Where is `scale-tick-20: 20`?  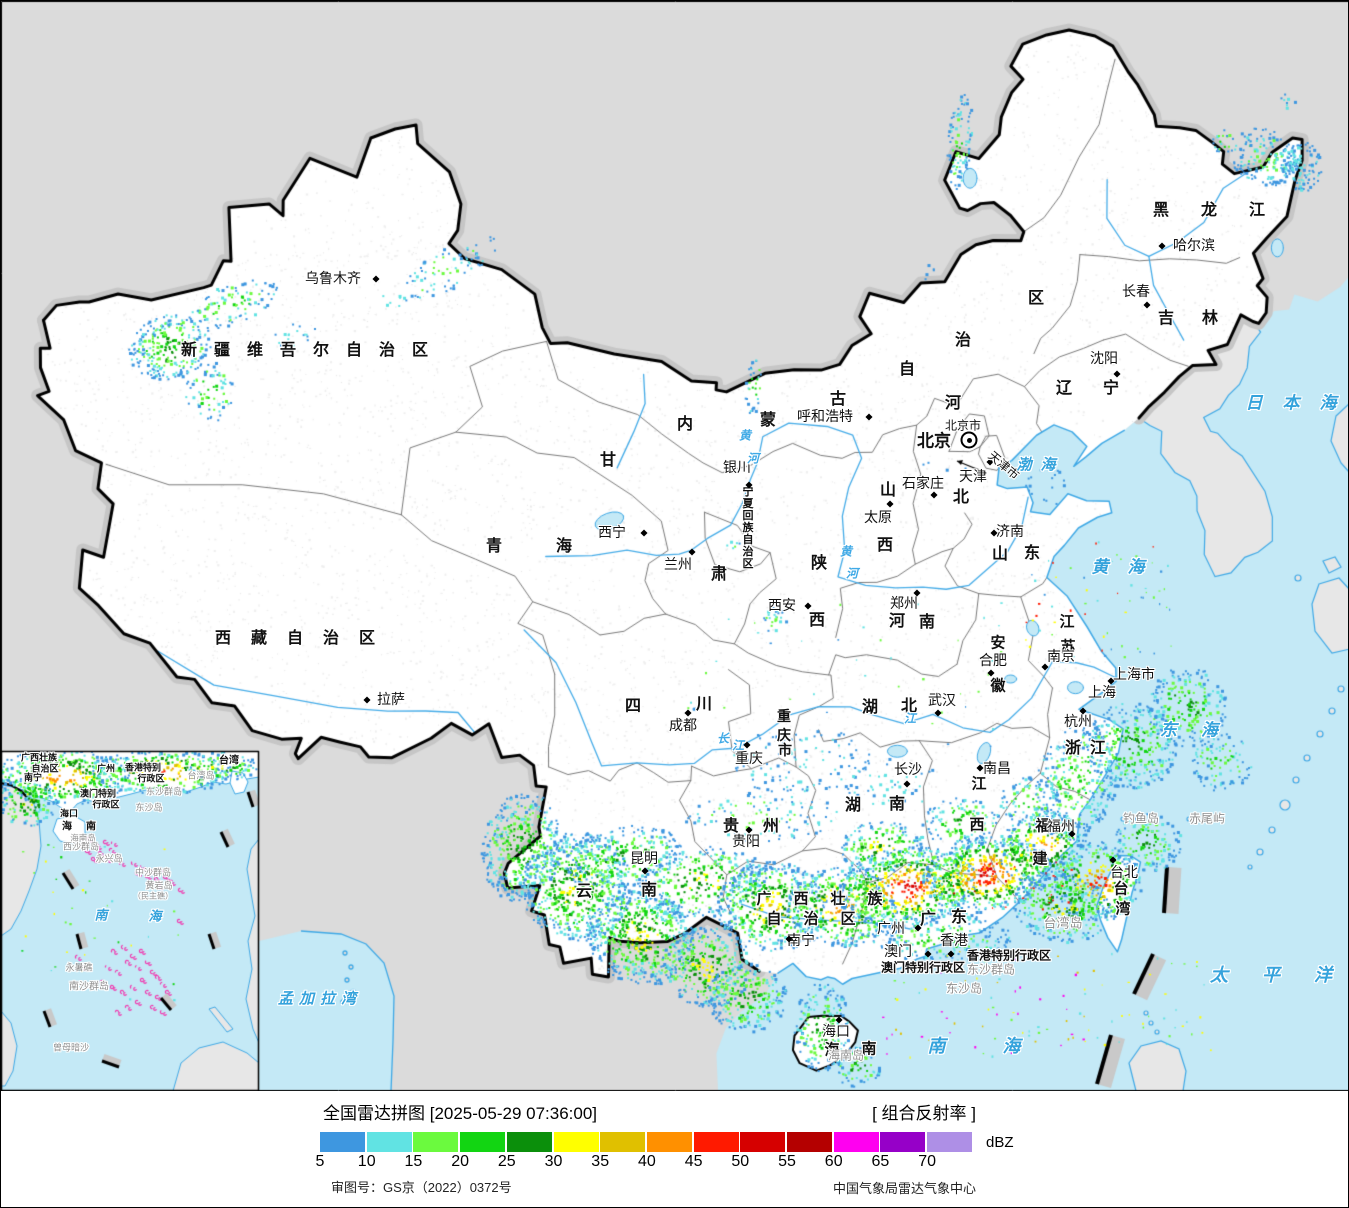 scale-tick-20: 20 is located at coordinates (460, 1161).